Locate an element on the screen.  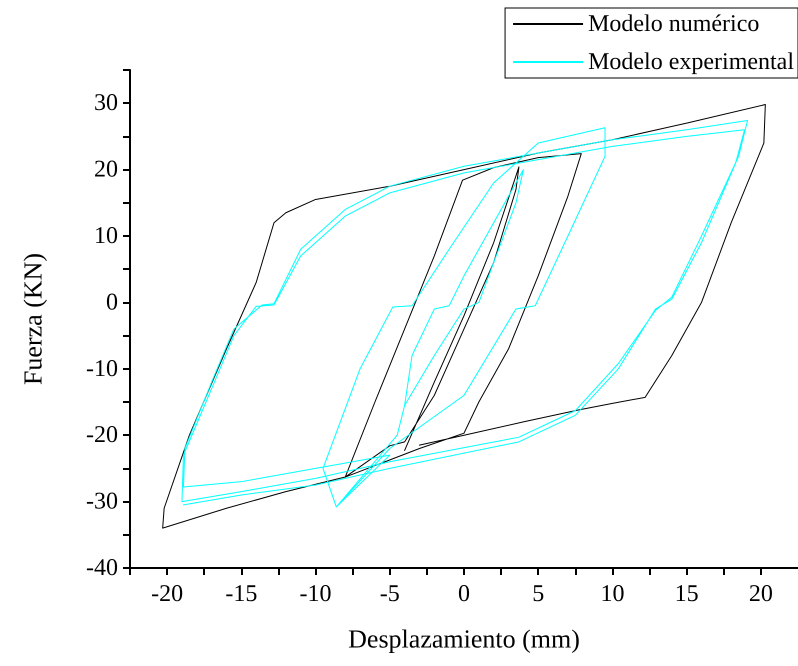
y-tick-label: -10 is located at coordinates (102, 369).